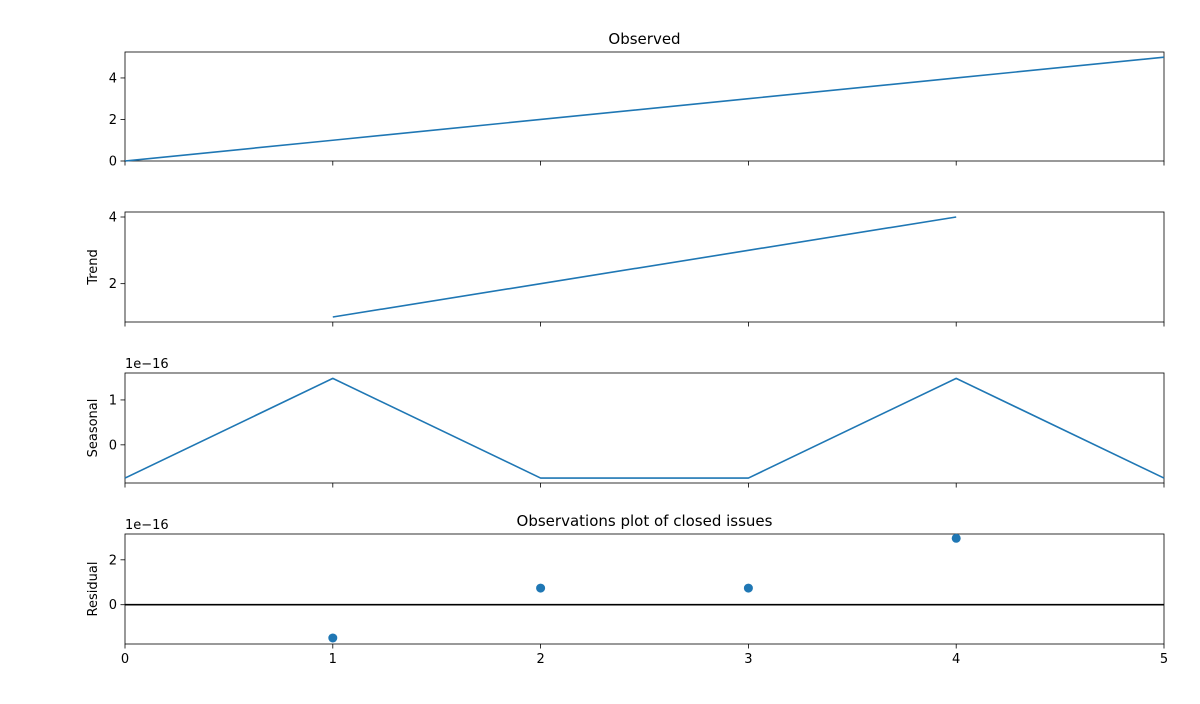 The height and width of the screenshot is (704, 1200). What do you see at coordinates (748, 659) in the screenshot?
I see `x-tick-label: 3` at bounding box center [748, 659].